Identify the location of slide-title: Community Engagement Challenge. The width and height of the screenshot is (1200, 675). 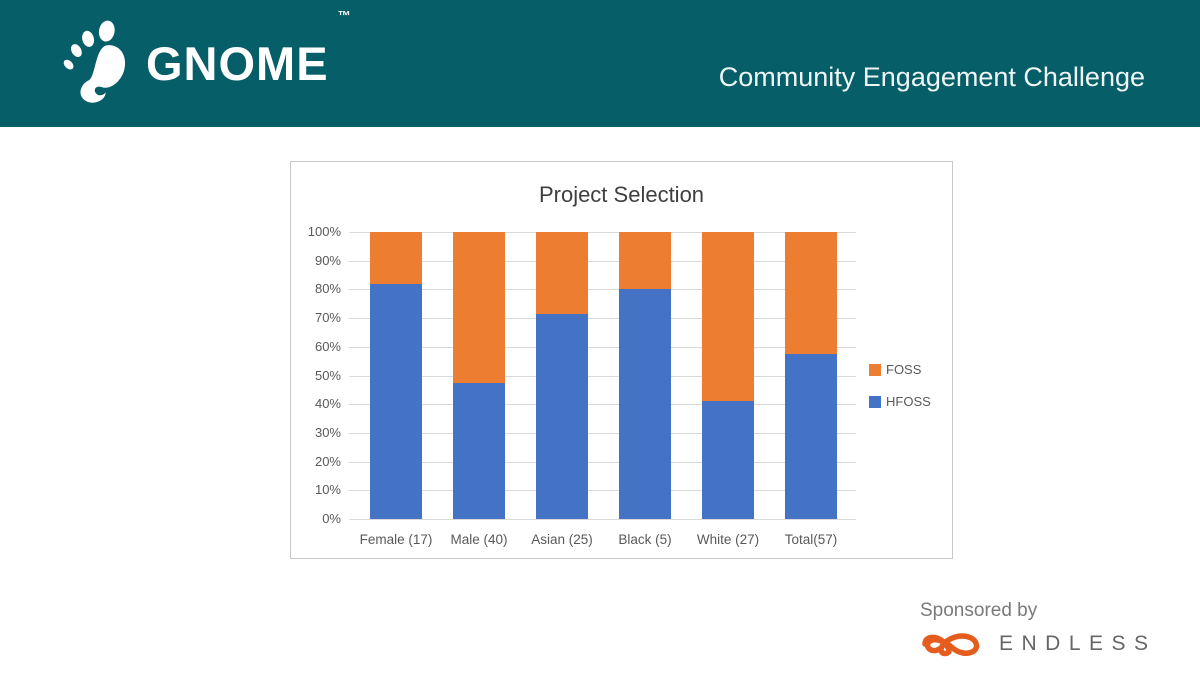
(931, 77).